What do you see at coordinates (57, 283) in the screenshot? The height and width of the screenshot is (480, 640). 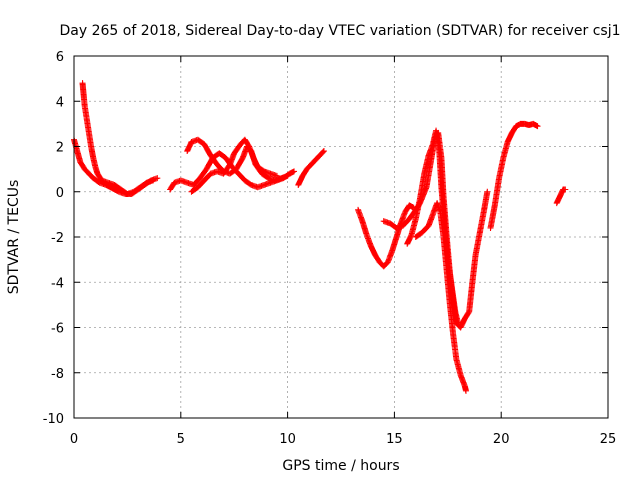 I see `y-tick-label: -4` at bounding box center [57, 283].